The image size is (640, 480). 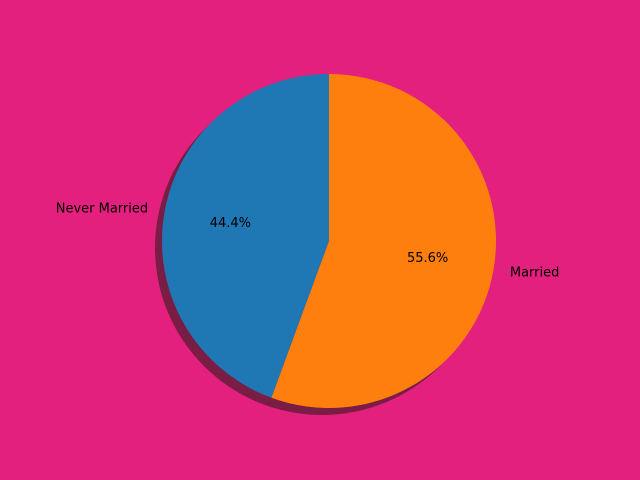 What do you see at coordinates (308, 240) in the screenshot?
I see `pie-labels: Never Married 44.4% Married 55.6%` at bounding box center [308, 240].